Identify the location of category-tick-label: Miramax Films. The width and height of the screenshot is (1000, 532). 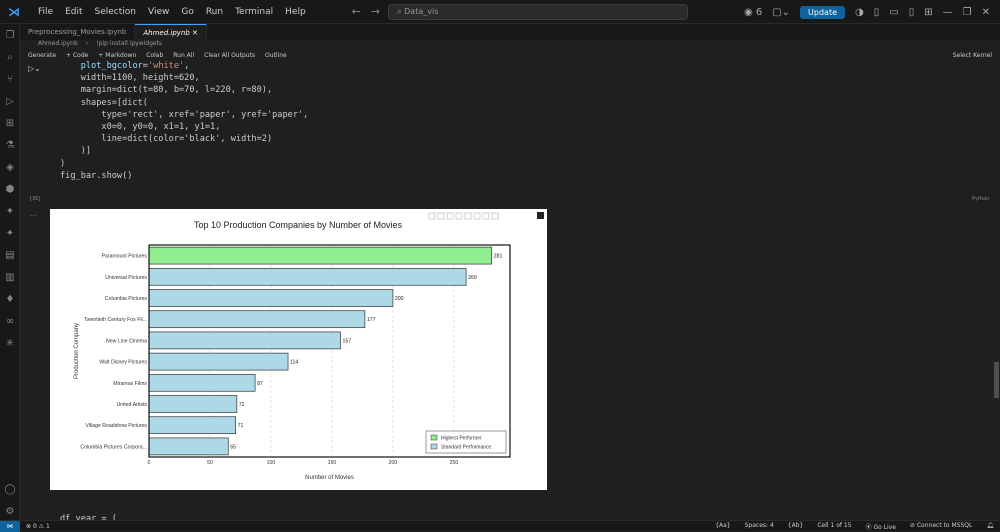
(130, 384).